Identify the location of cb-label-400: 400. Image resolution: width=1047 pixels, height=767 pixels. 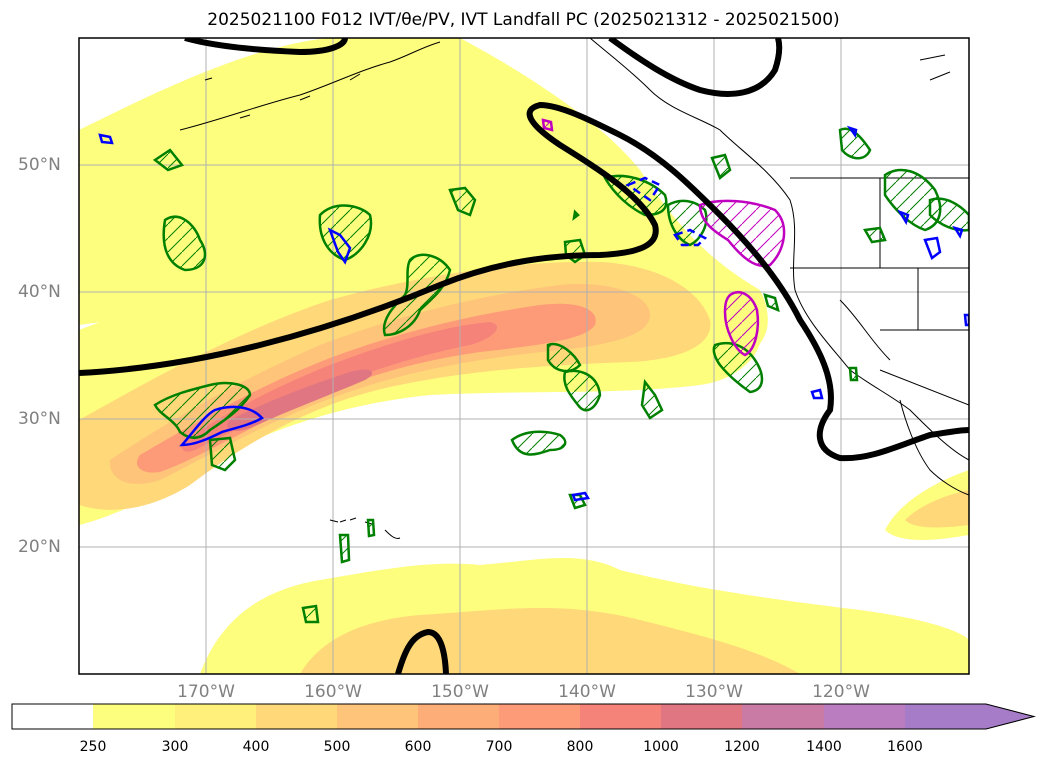
(256, 747).